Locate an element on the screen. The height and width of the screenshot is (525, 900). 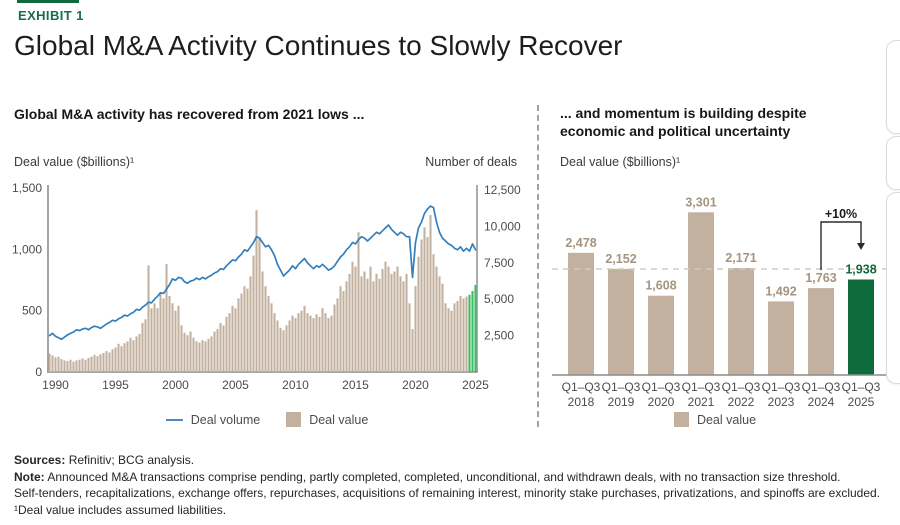
x-axis-tick-year: 2025 is located at coordinates (861, 402).